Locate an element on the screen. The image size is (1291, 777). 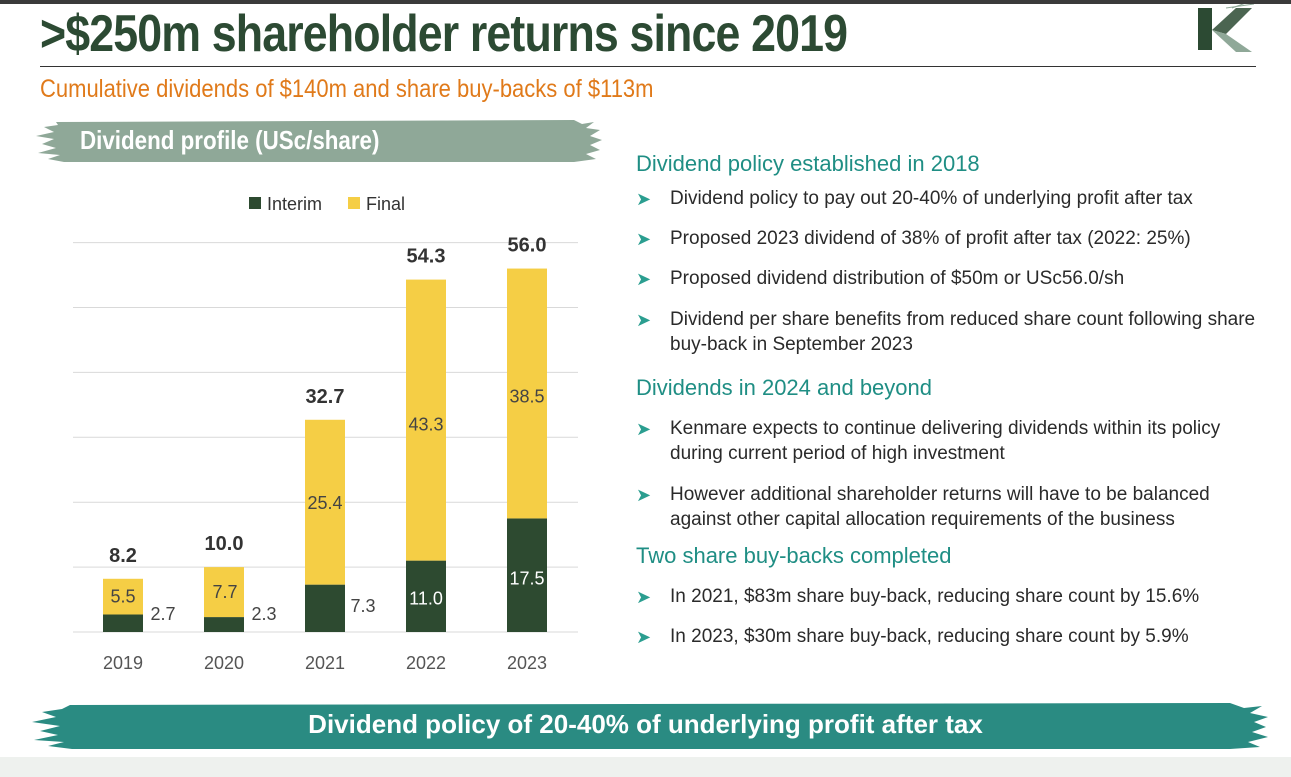
interim-value-label: 7.3 is located at coordinates (362, 606).